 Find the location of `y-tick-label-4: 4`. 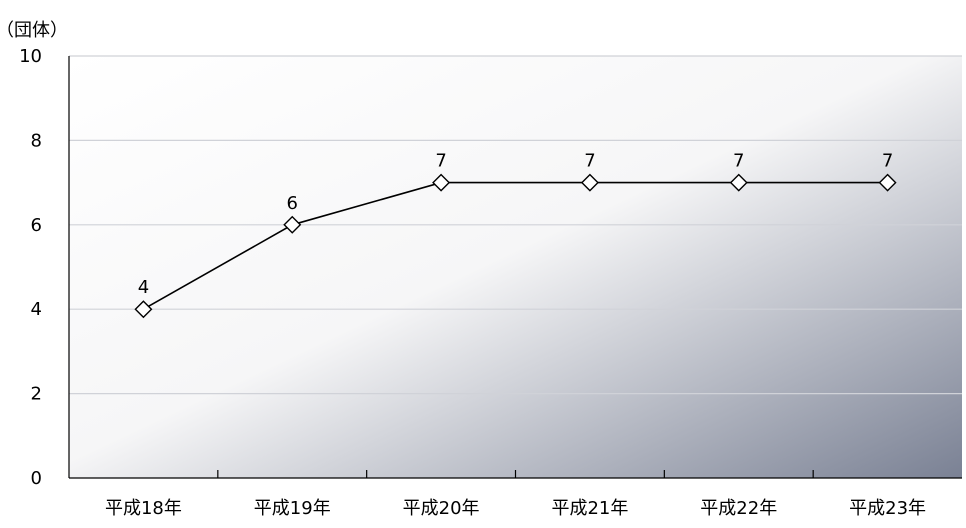

y-tick-label-4: 4 is located at coordinates (36, 309).